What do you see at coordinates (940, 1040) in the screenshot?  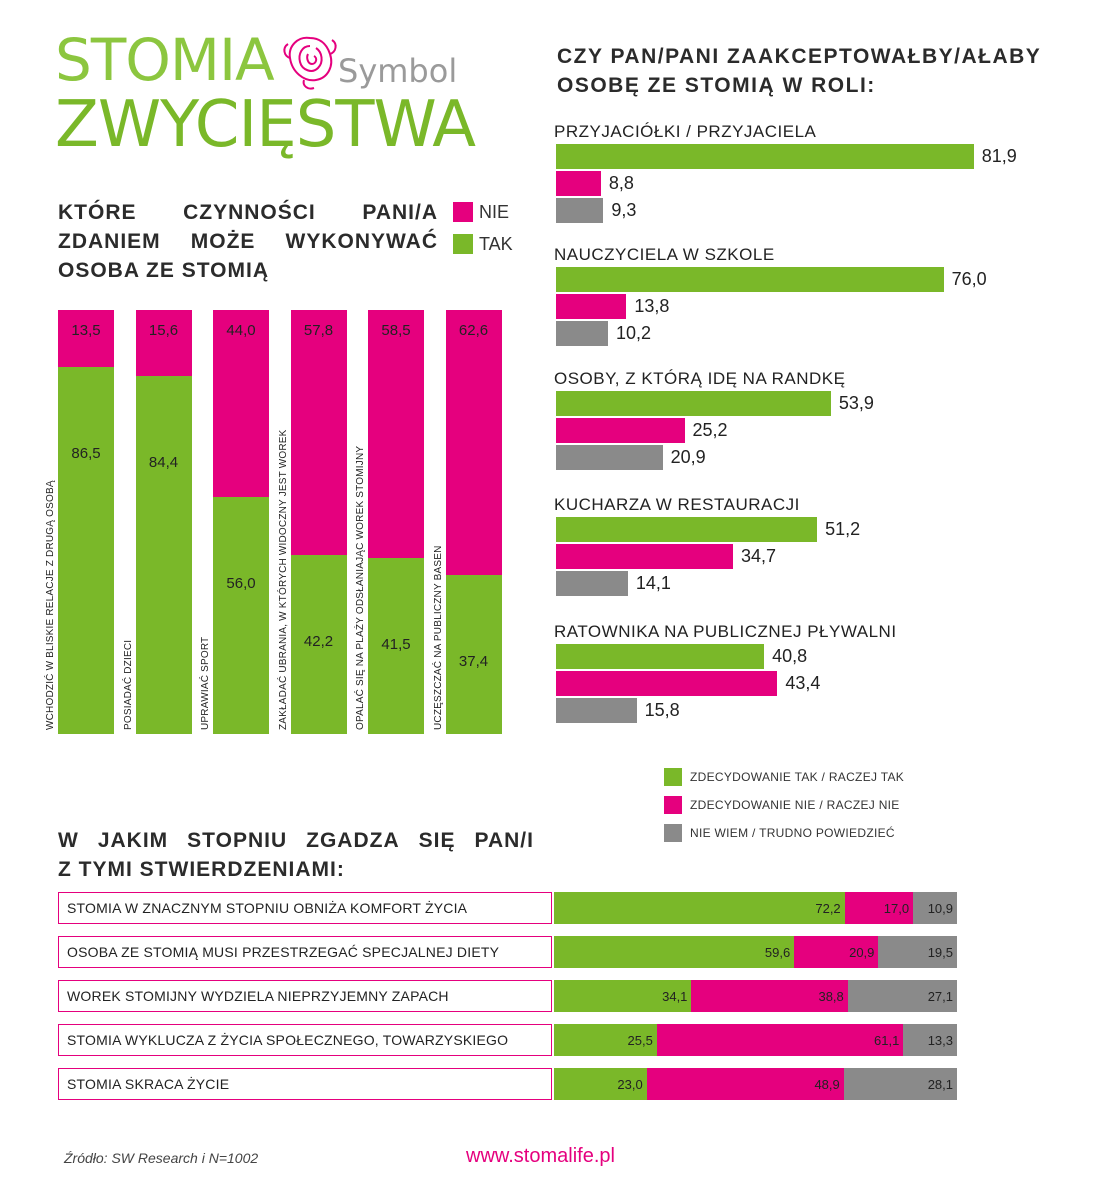 I see `statement-segment-value: 13,3` at bounding box center [940, 1040].